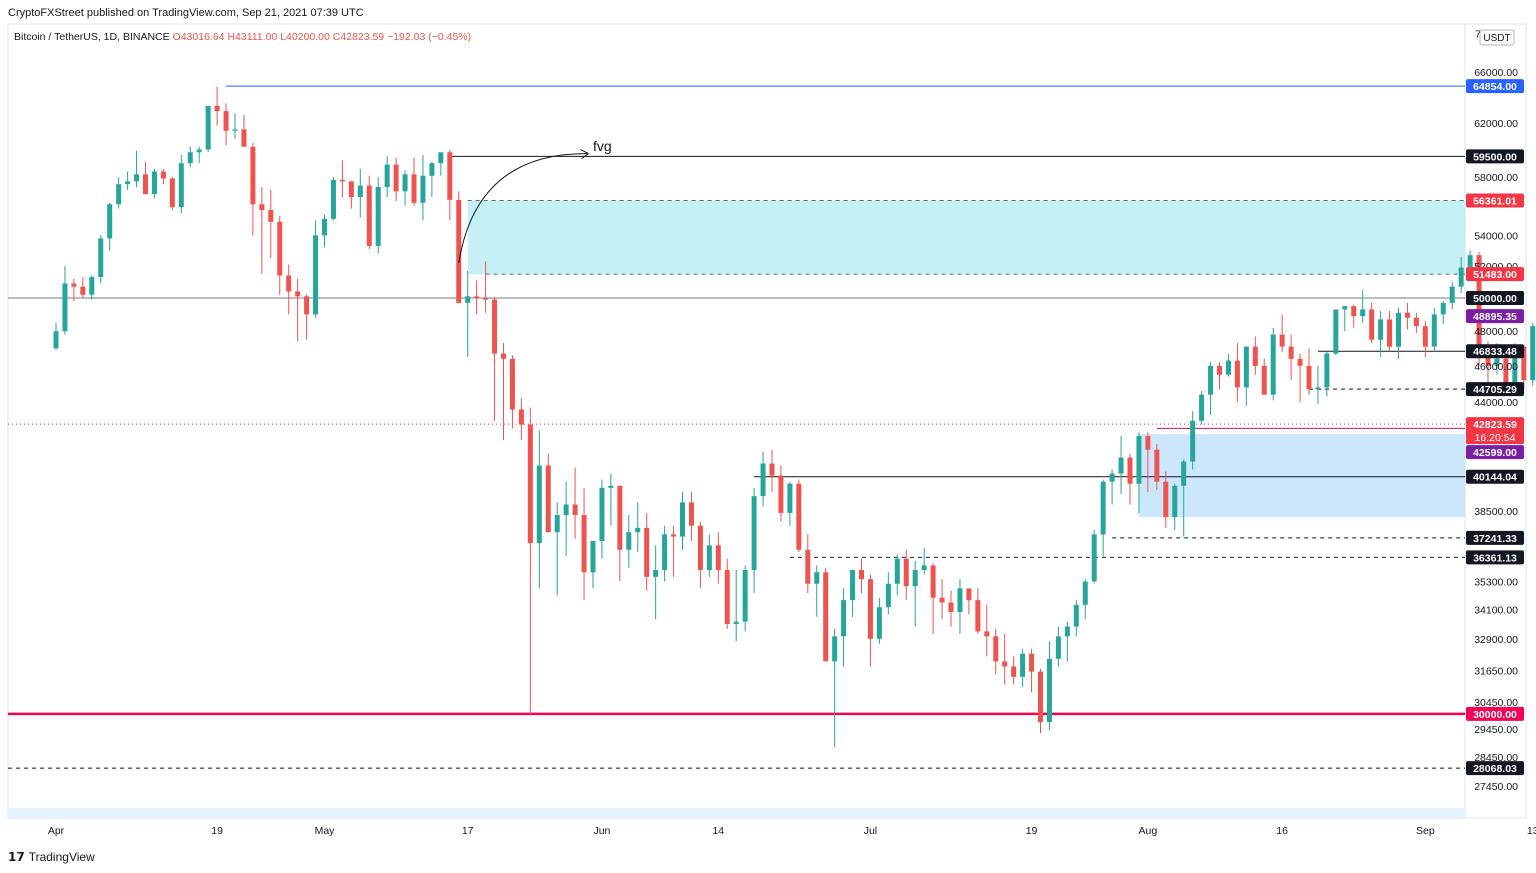  What do you see at coordinates (1032, 831) in the screenshot?
I see `x-tick-label: 19` at bounding box center [1032, 831].